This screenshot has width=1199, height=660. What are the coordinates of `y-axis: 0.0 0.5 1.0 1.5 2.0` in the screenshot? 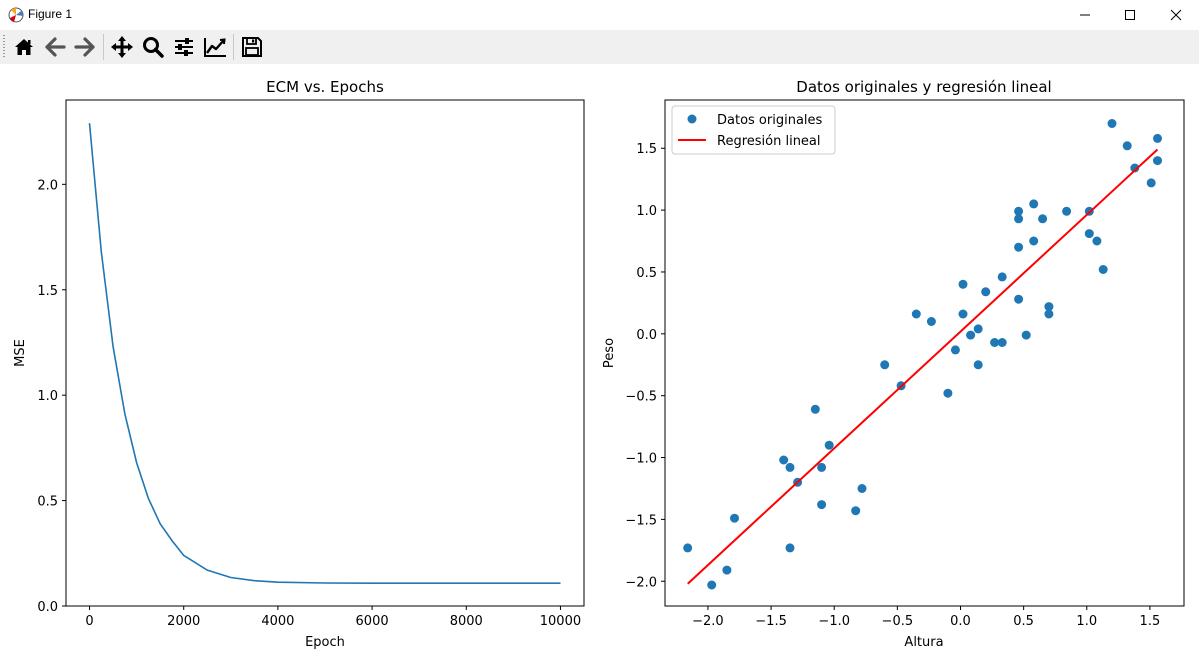 It's located at (51, 396).